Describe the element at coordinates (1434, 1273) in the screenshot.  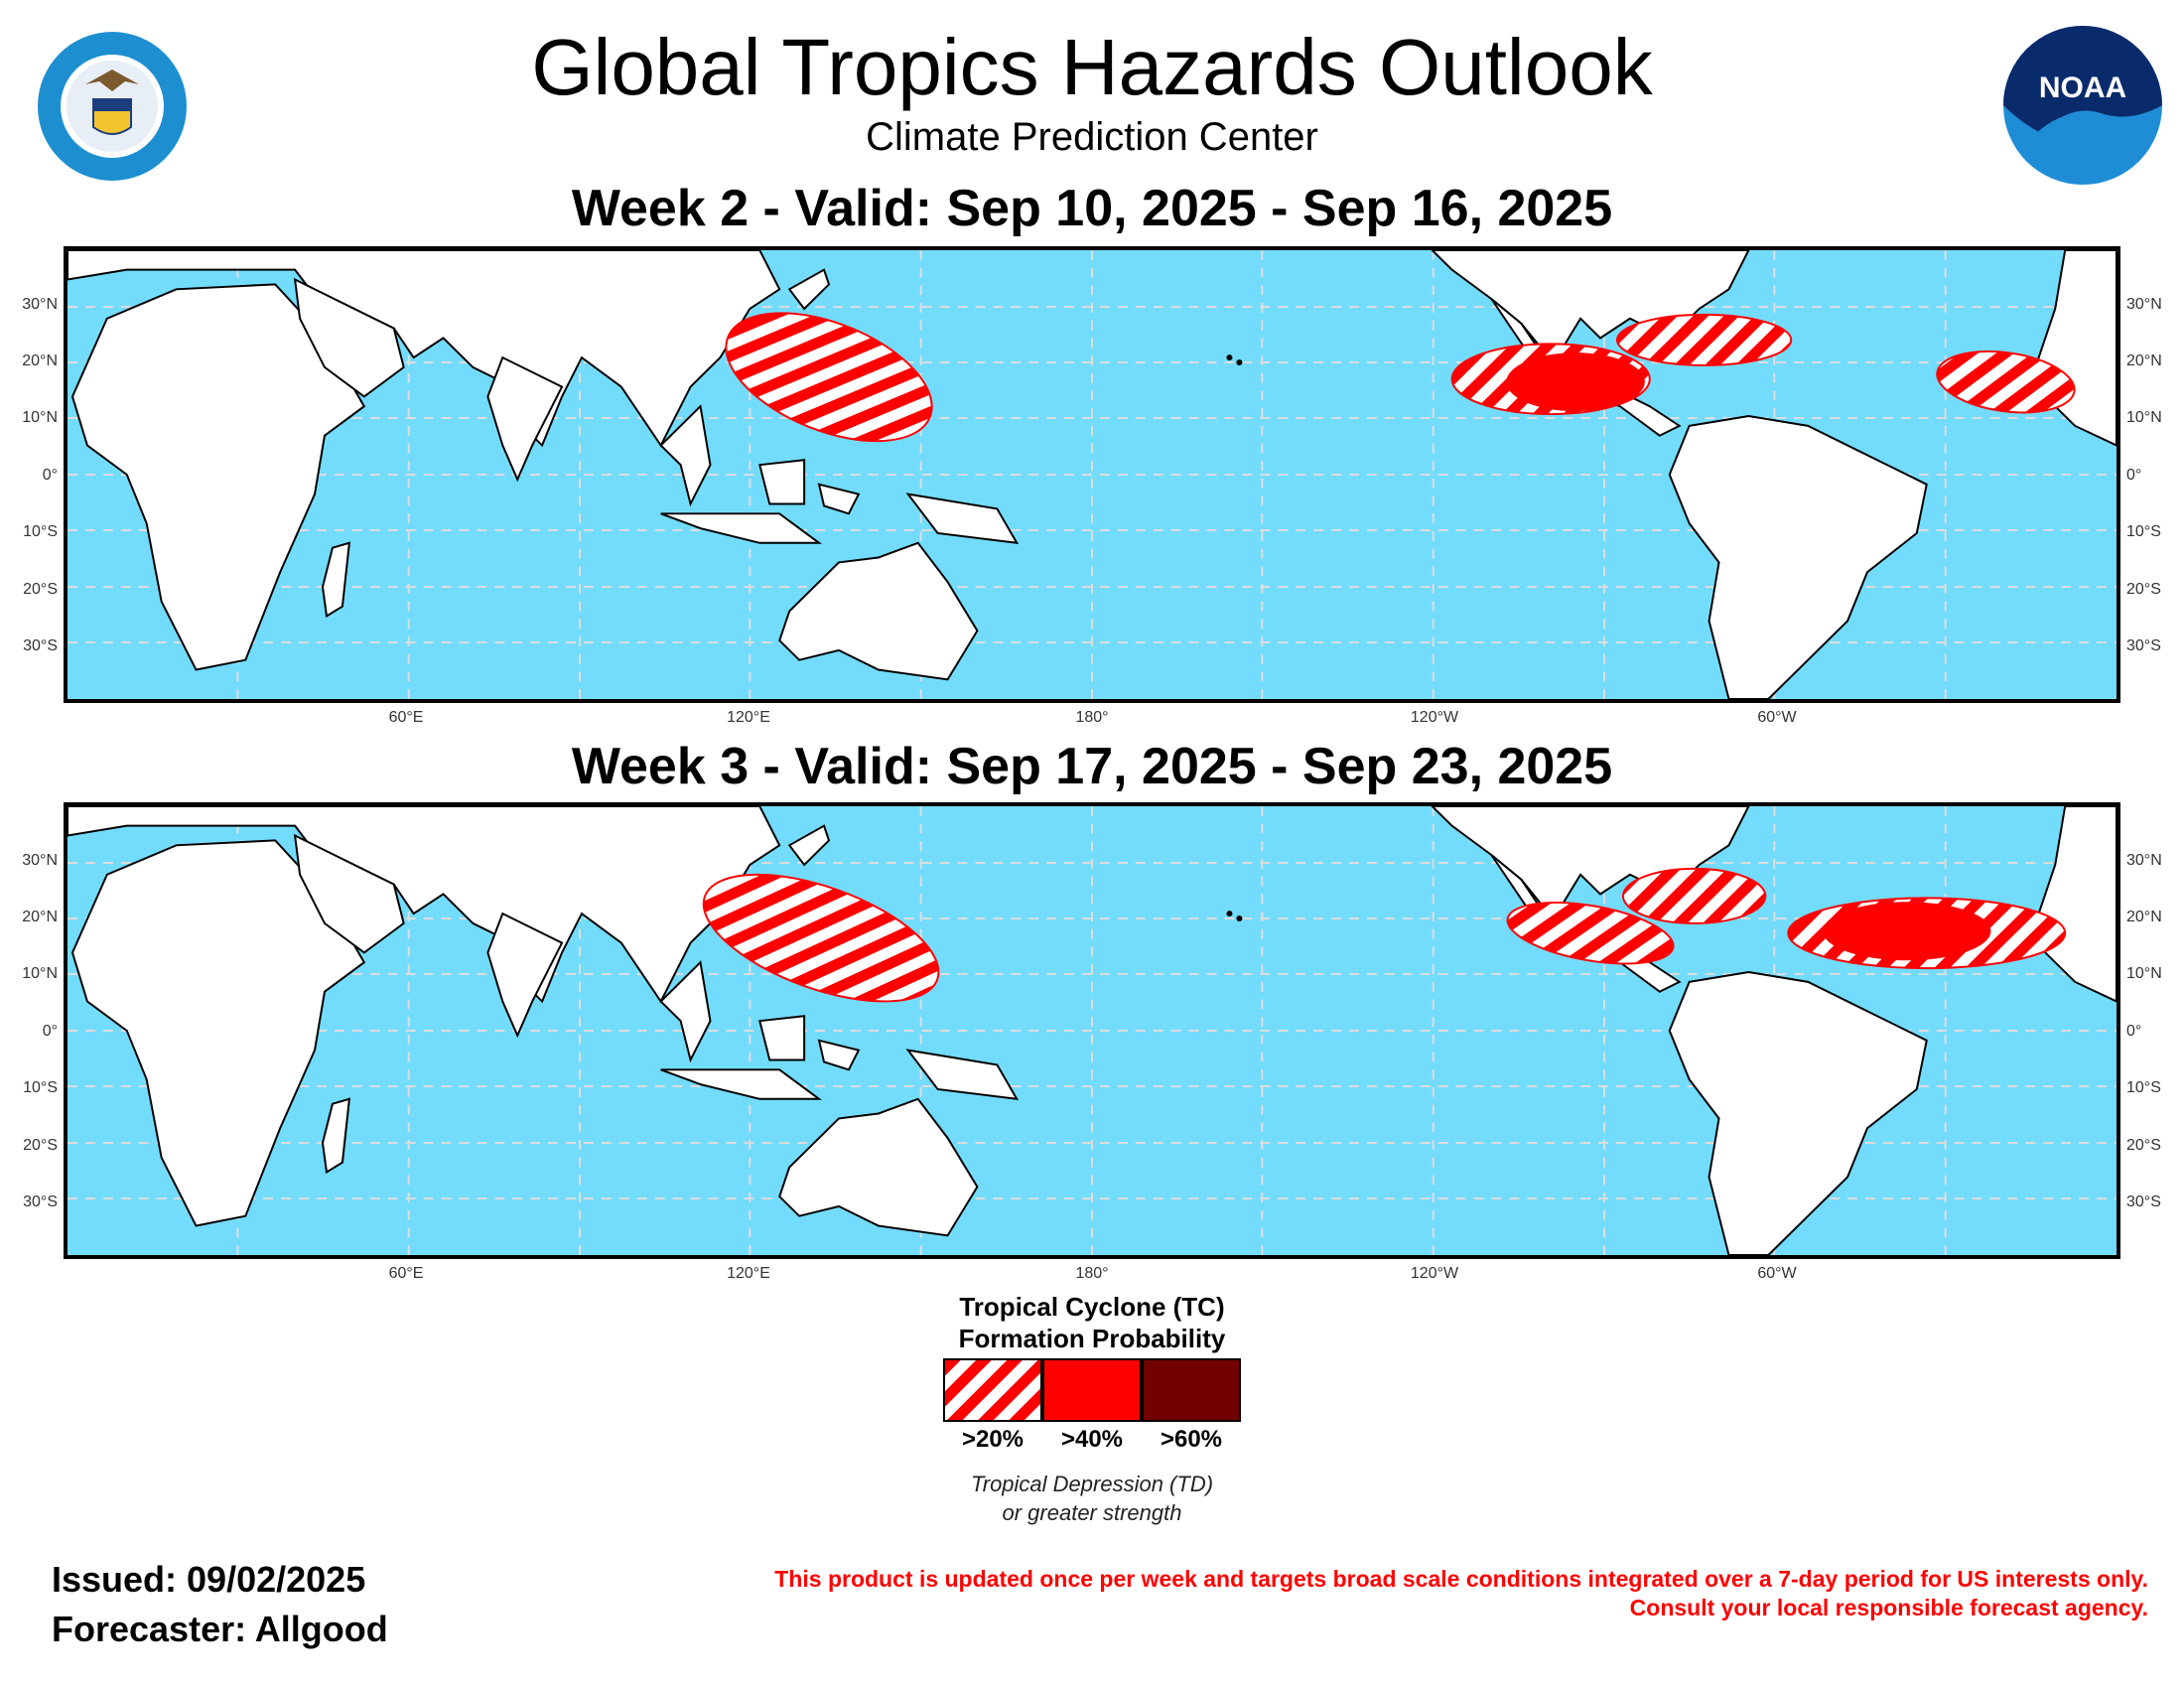
I see `week3-lon-label: 120°W` at that location.